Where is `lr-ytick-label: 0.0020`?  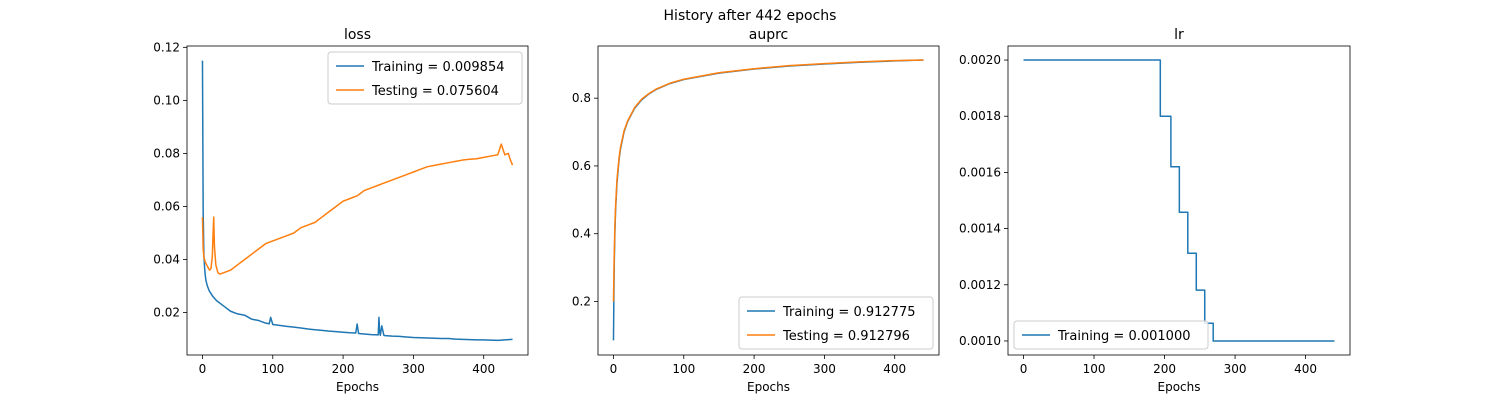
lr-ytick-label: 0.0020 is located at coordinates (980, 60).